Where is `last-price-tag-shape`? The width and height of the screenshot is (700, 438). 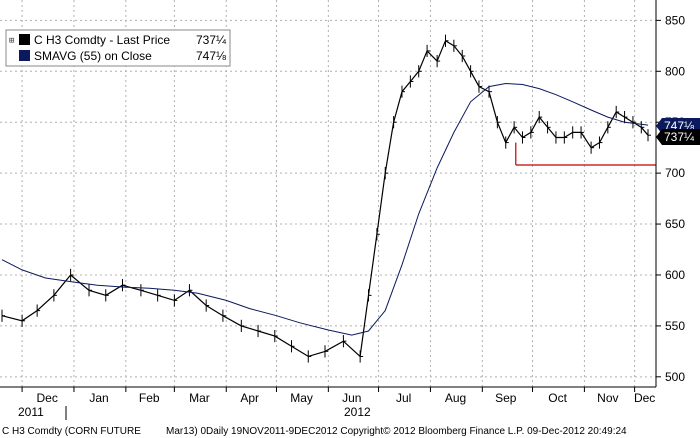
last-price-tag-shape is located at coordinates (678, 137).